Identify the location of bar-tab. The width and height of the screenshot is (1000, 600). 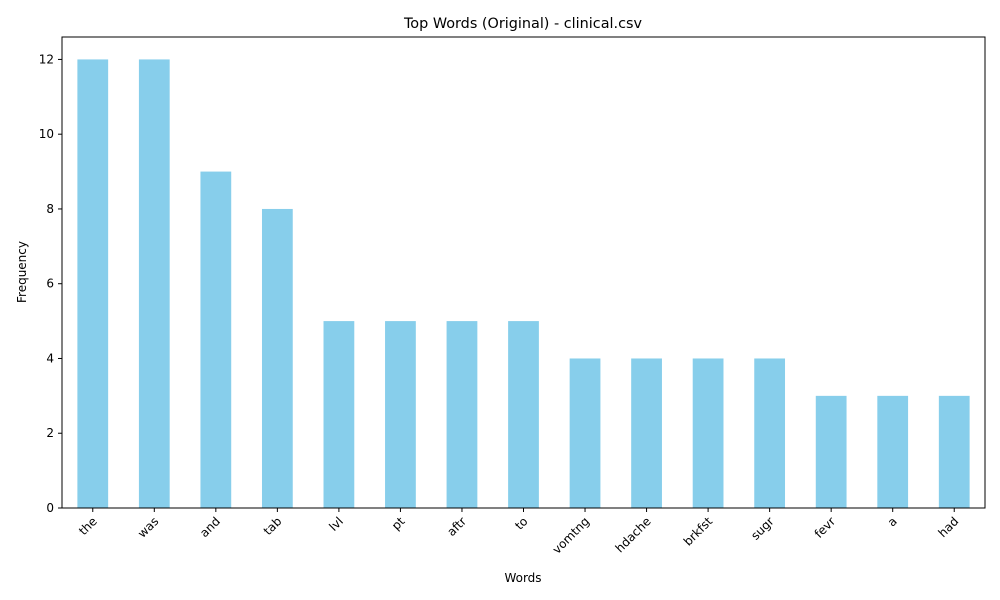
(277, 358).